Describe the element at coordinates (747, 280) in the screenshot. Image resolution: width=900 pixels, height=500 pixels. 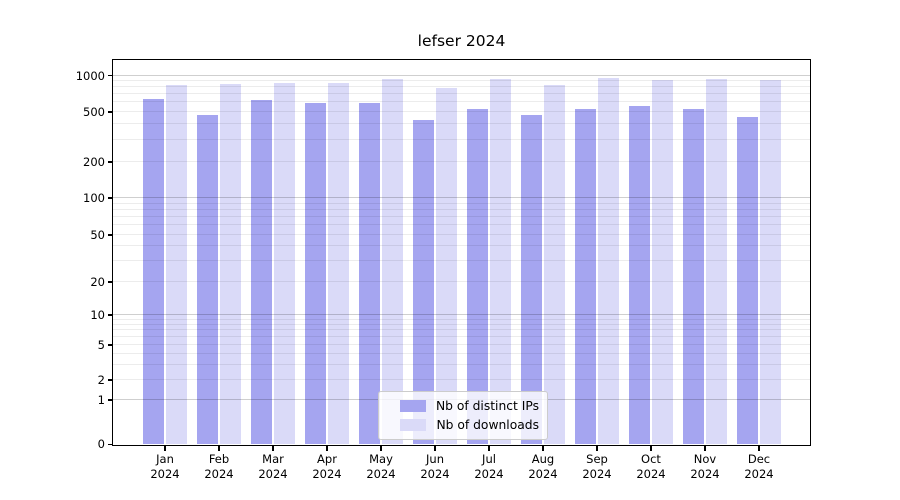
I see `bar-ips-dec` at that location.